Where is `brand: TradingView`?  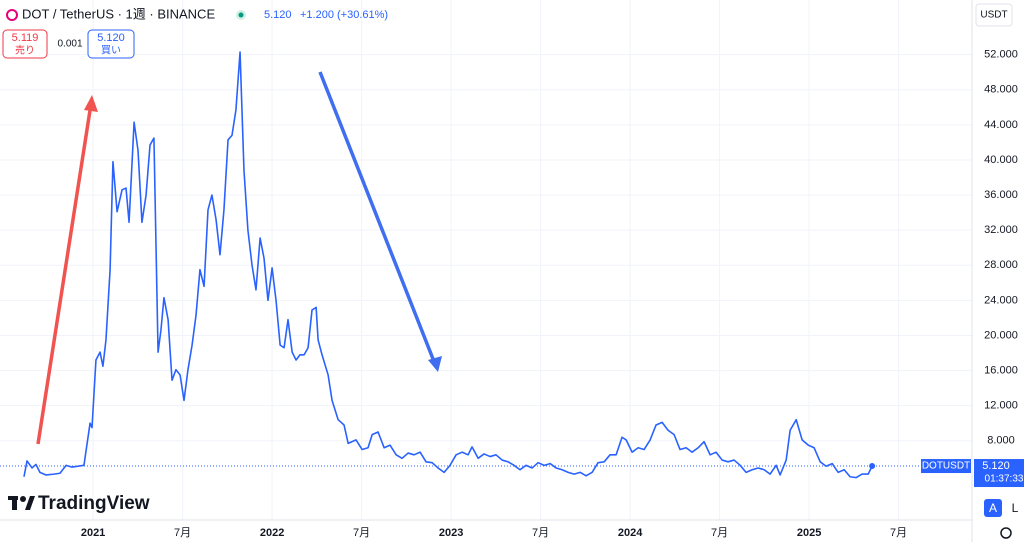
brand: TradingView is located at coordinates (94, 503).